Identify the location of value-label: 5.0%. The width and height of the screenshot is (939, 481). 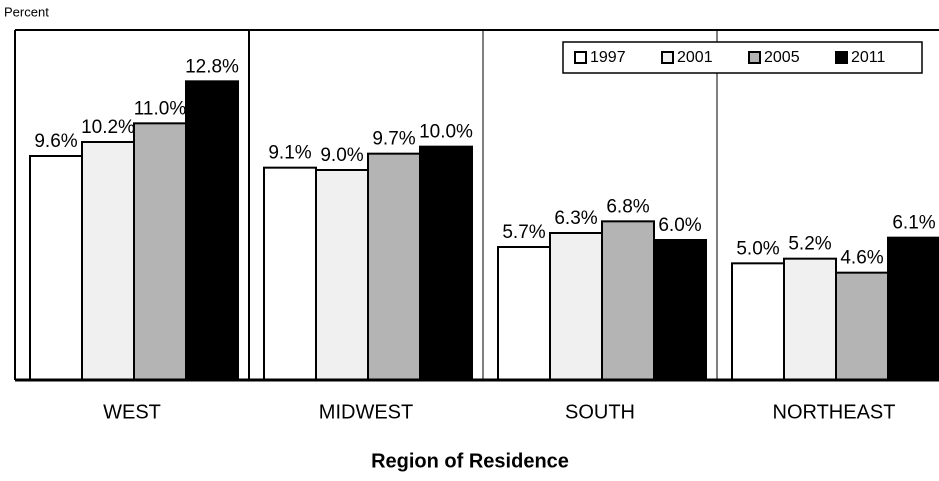
(757, 248).